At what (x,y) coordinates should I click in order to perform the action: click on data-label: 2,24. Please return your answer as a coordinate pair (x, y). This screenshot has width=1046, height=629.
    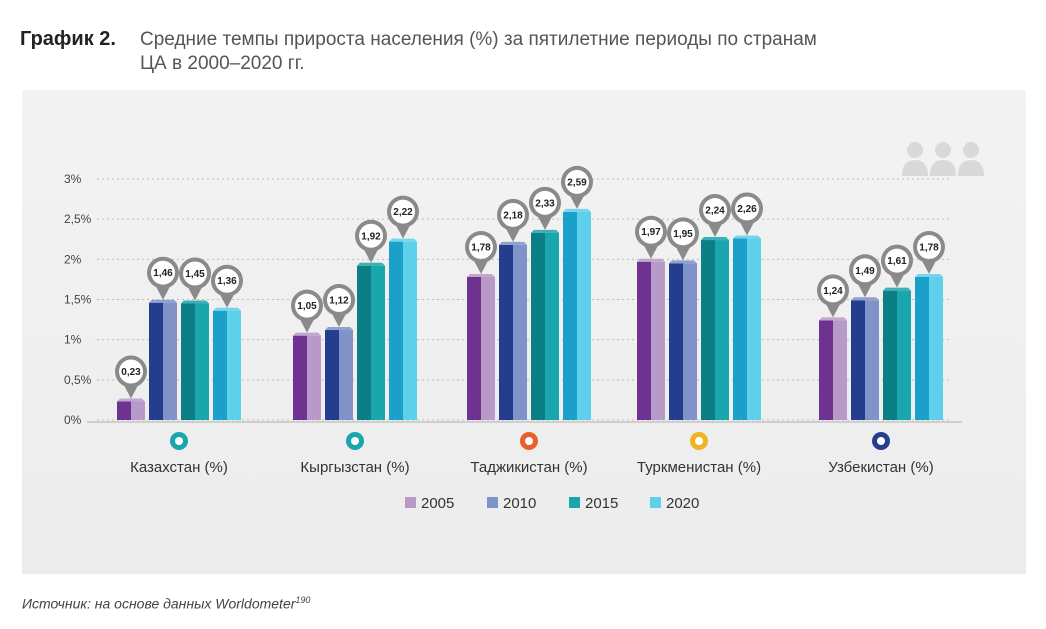
    Looking at the image, I should click on (715, 211).